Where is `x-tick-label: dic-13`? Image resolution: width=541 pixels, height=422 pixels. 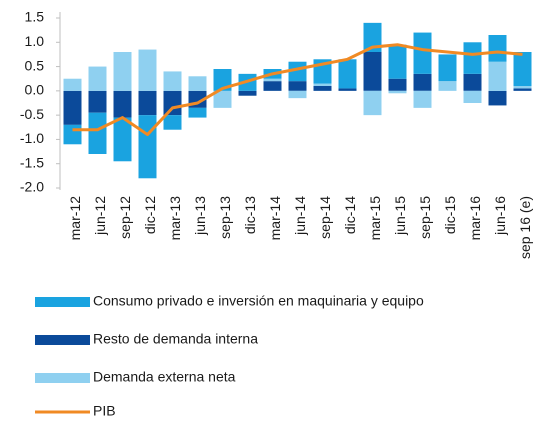
x-tick-label: dic-13 is located at coordinates (250, 215).